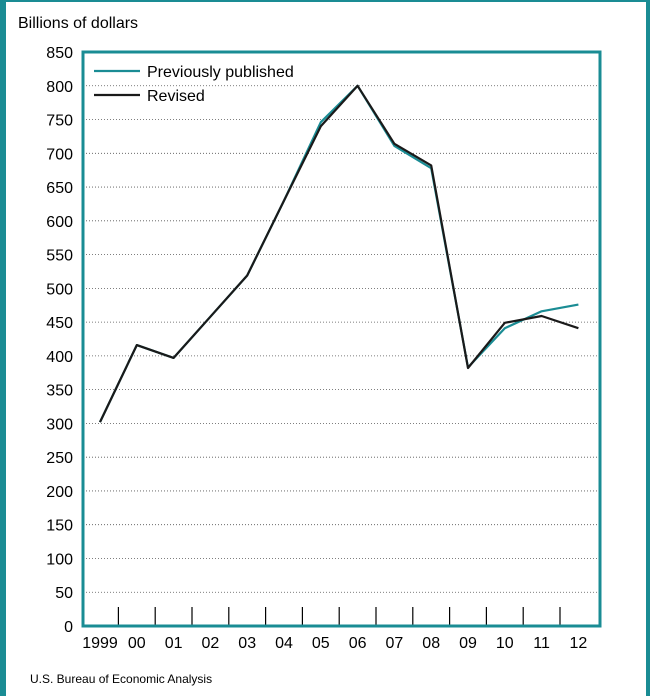 The height and width of the screenshot is (696, 650). What do you see at coordinates (59, 289) in the screenshot?
I see `y-tick-label-500: 500` at bounding box center [59, 289].